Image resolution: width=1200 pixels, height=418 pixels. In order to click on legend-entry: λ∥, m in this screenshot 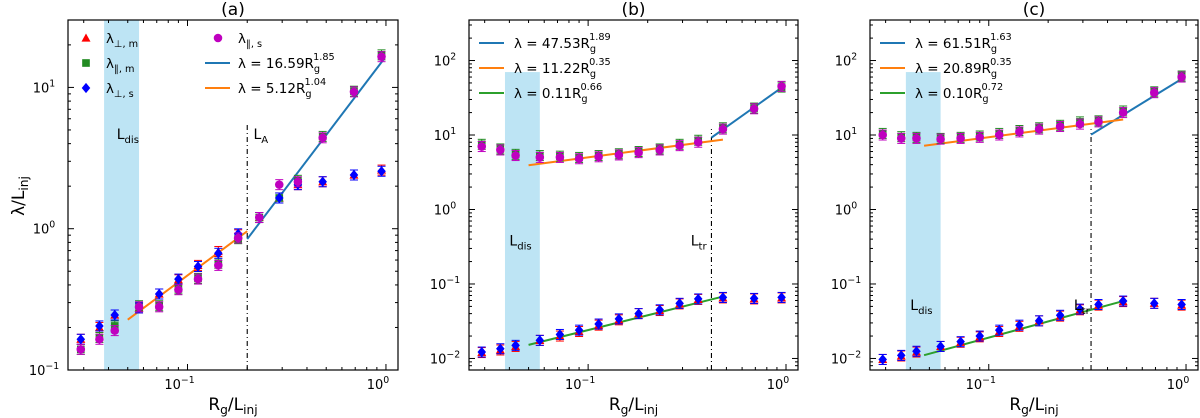, I will do `click(120, 65)`.